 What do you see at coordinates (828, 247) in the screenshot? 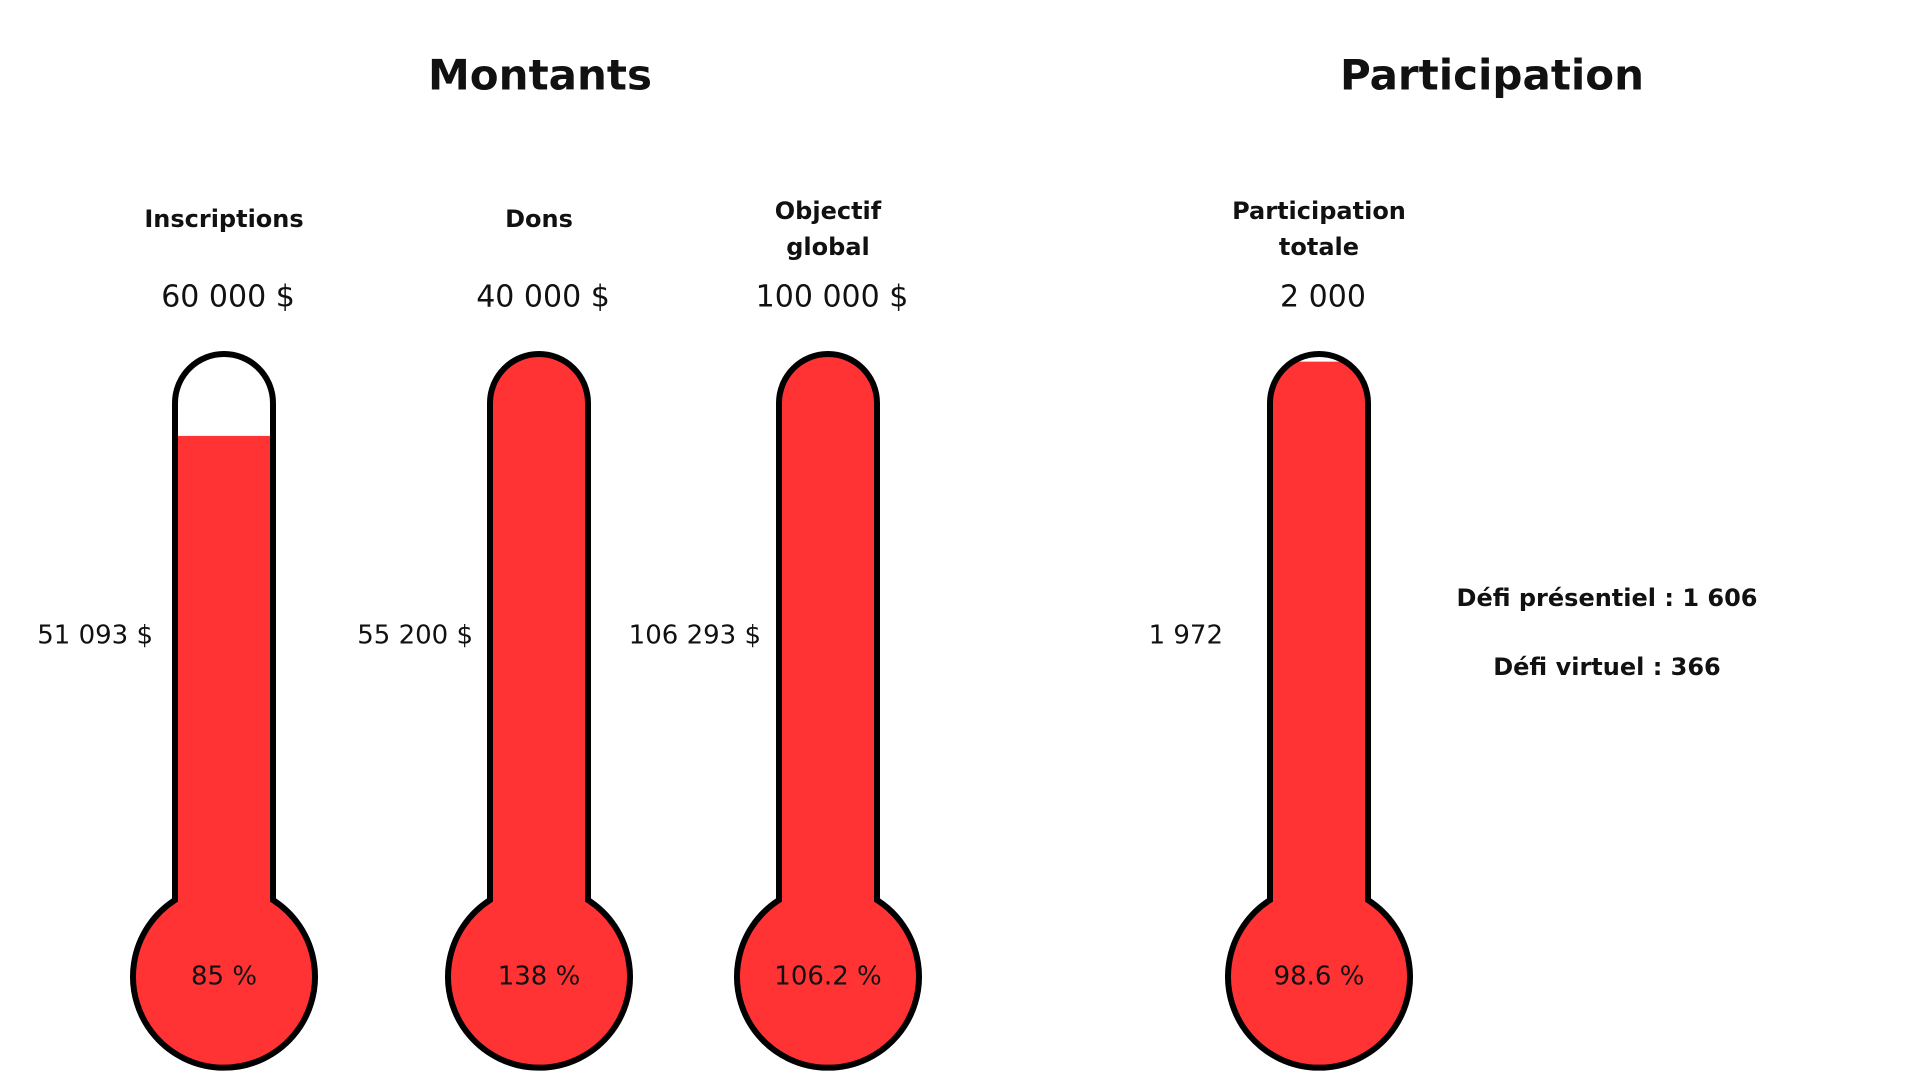
I see `thermometer-label: global` at bounding box center [828, 247].